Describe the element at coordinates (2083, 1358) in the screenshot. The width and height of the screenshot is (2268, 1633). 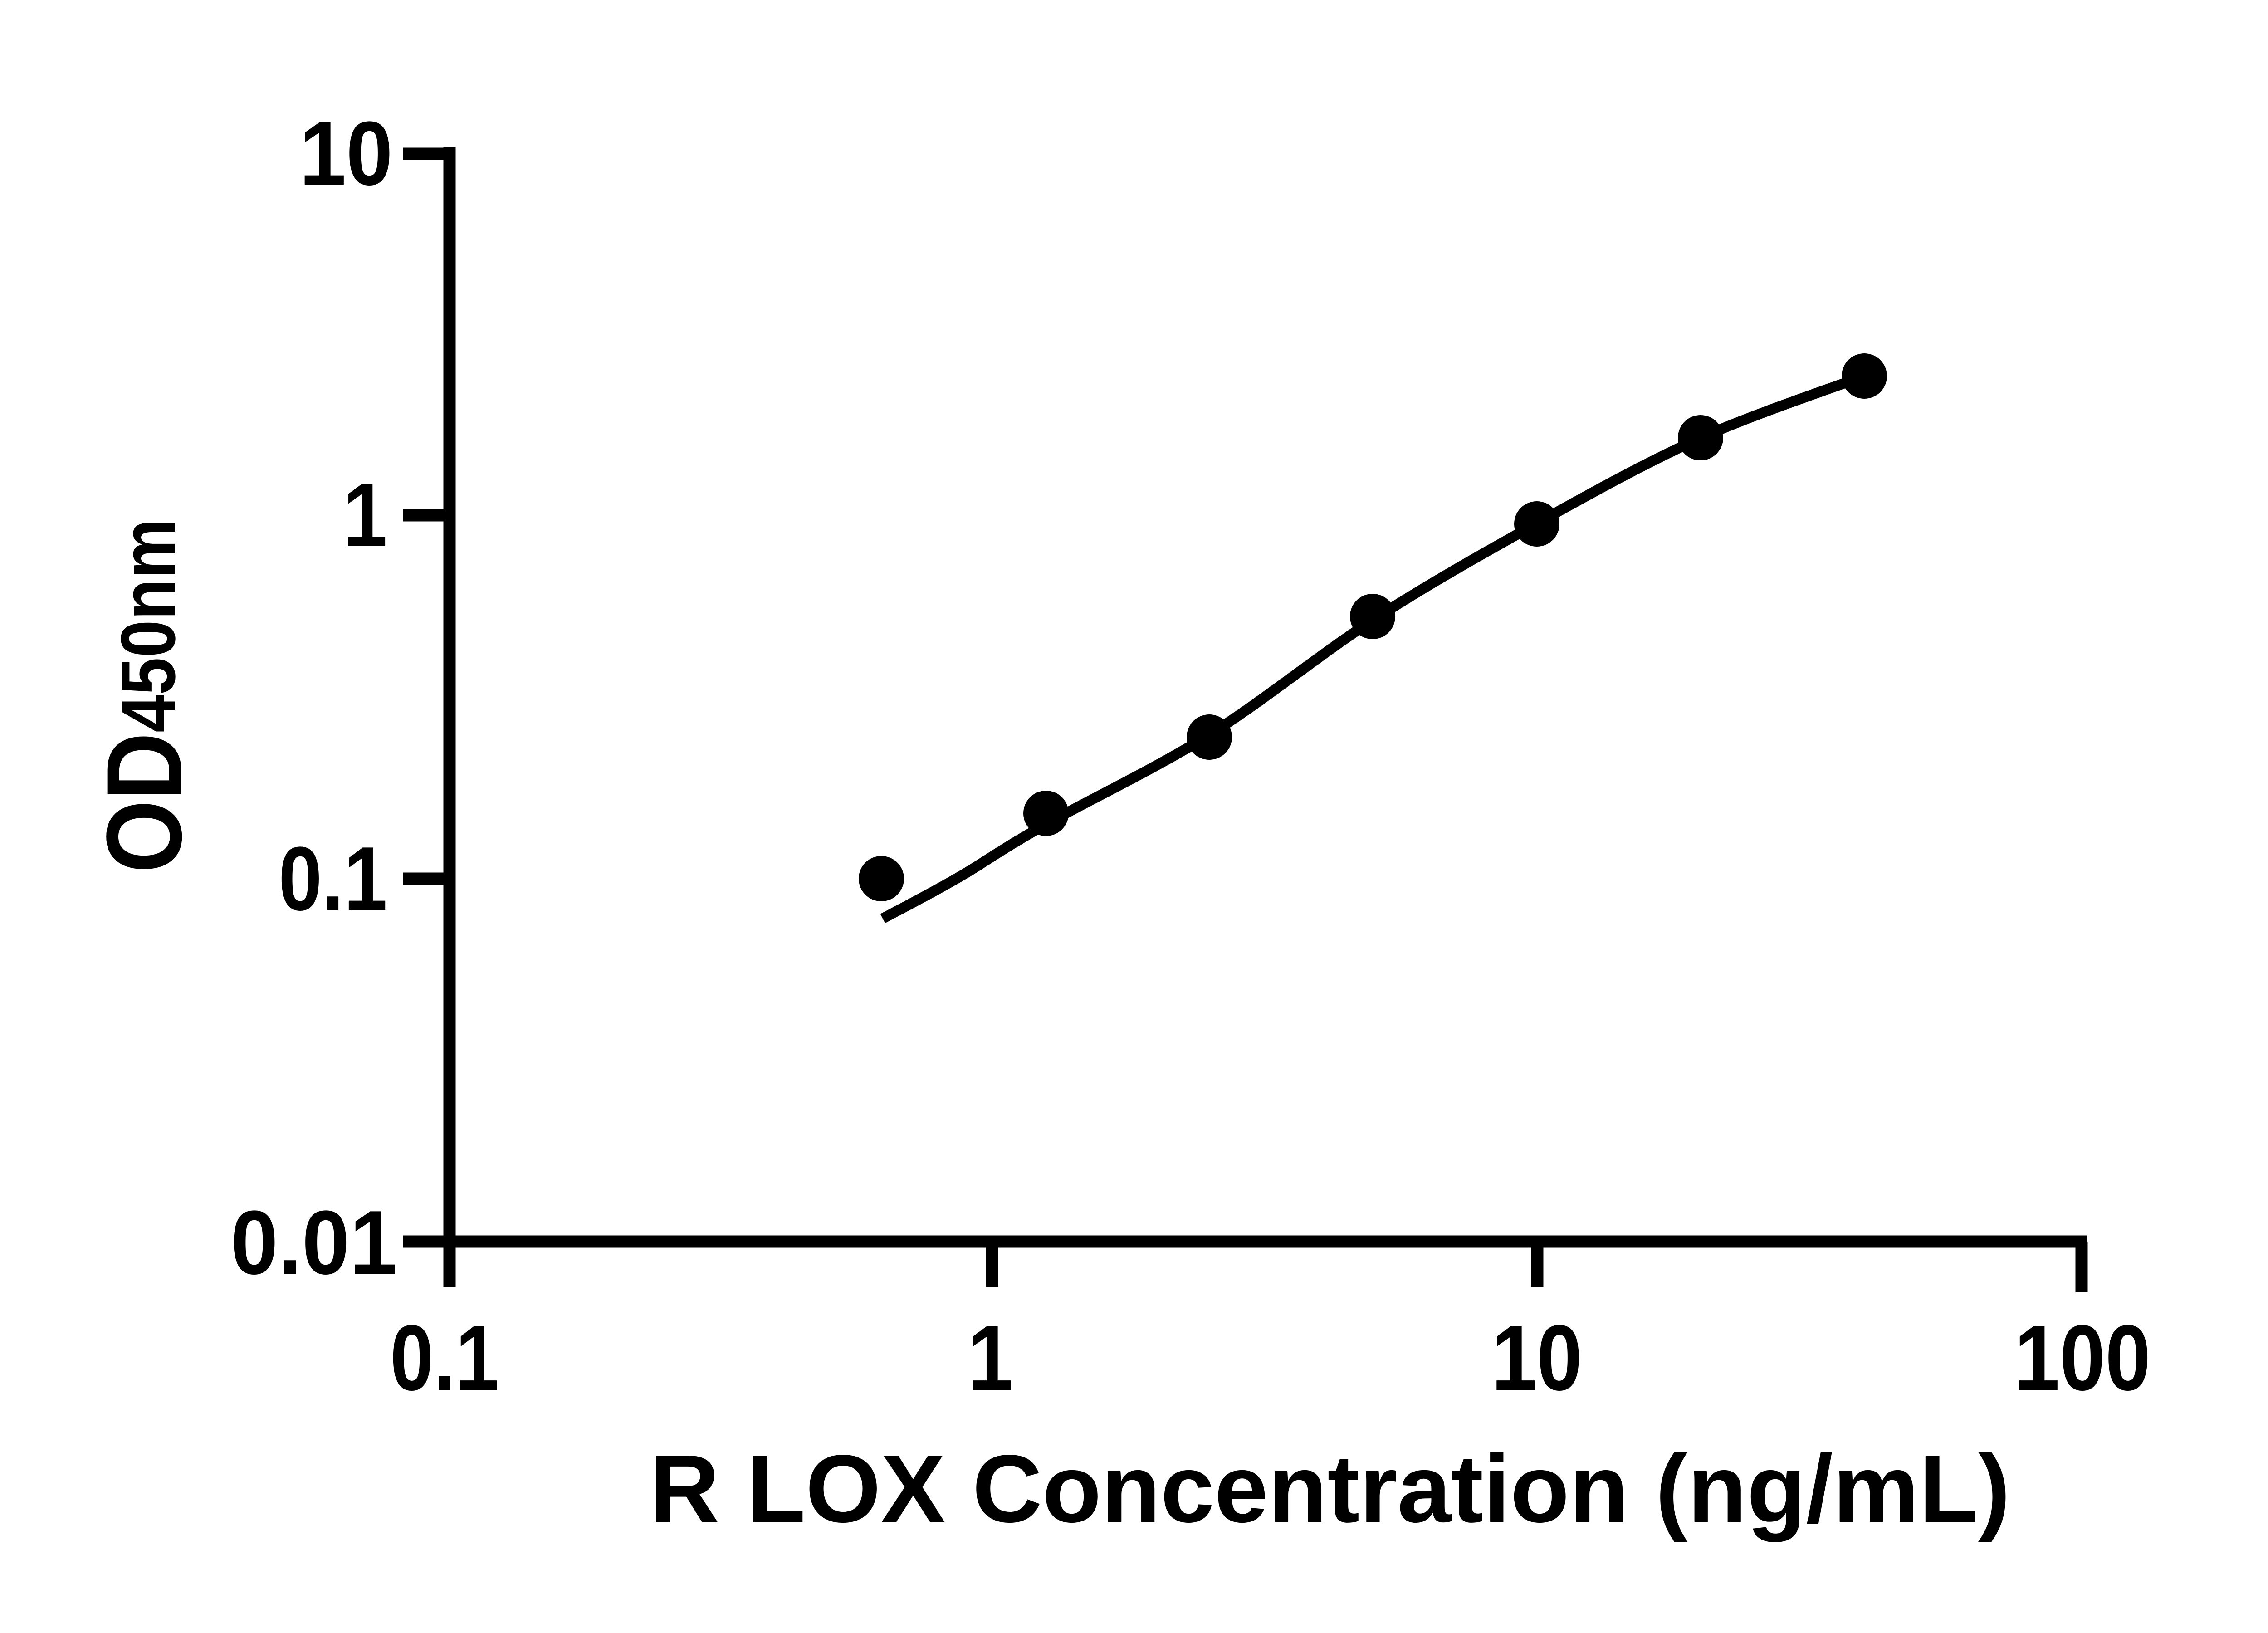
I see `svg-text: 100` at that location.